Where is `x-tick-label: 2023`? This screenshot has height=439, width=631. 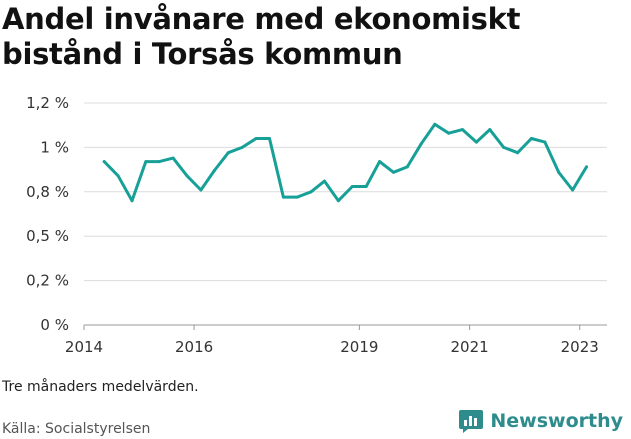 x-tick-label: 2023 is located at coordinates (580, 347).